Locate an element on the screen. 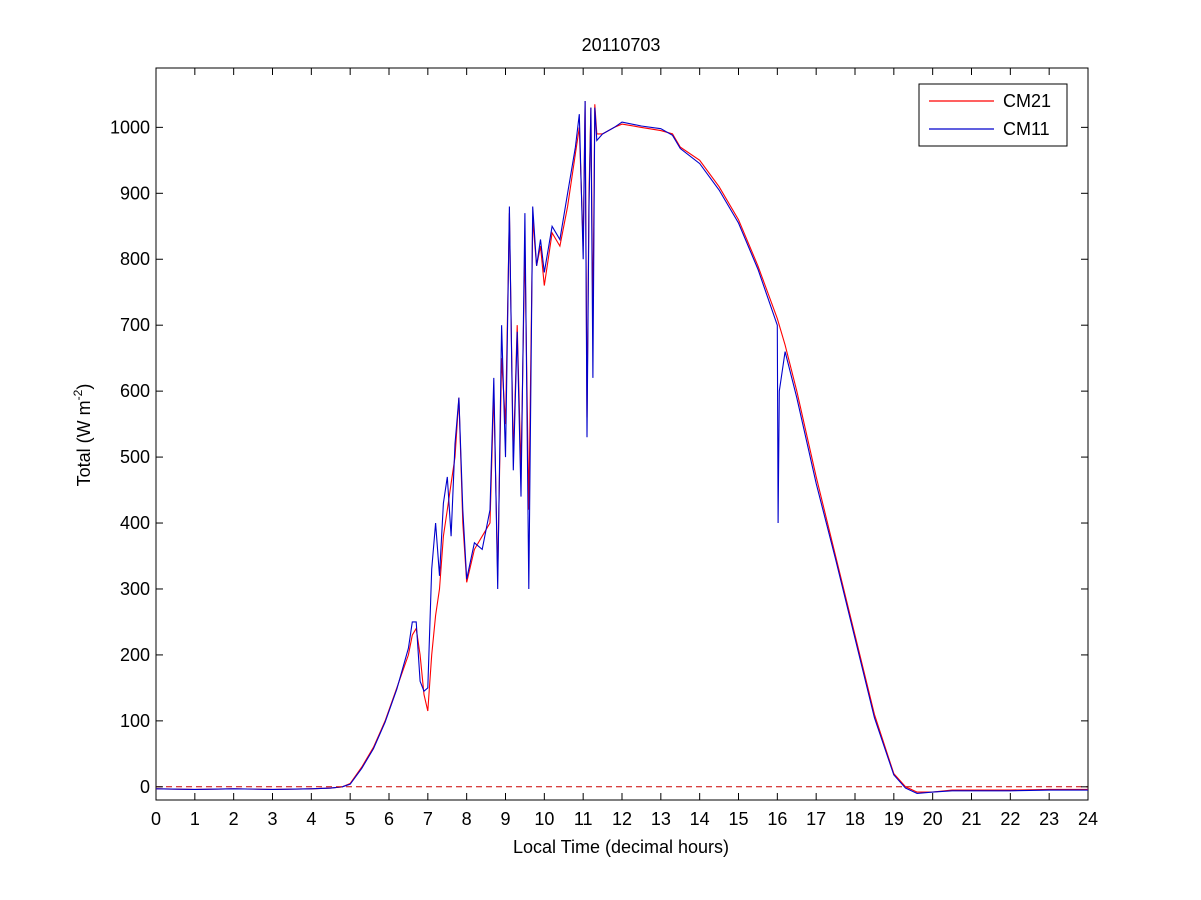  x-tick-label: 10 is located at coordinates (544, 819).